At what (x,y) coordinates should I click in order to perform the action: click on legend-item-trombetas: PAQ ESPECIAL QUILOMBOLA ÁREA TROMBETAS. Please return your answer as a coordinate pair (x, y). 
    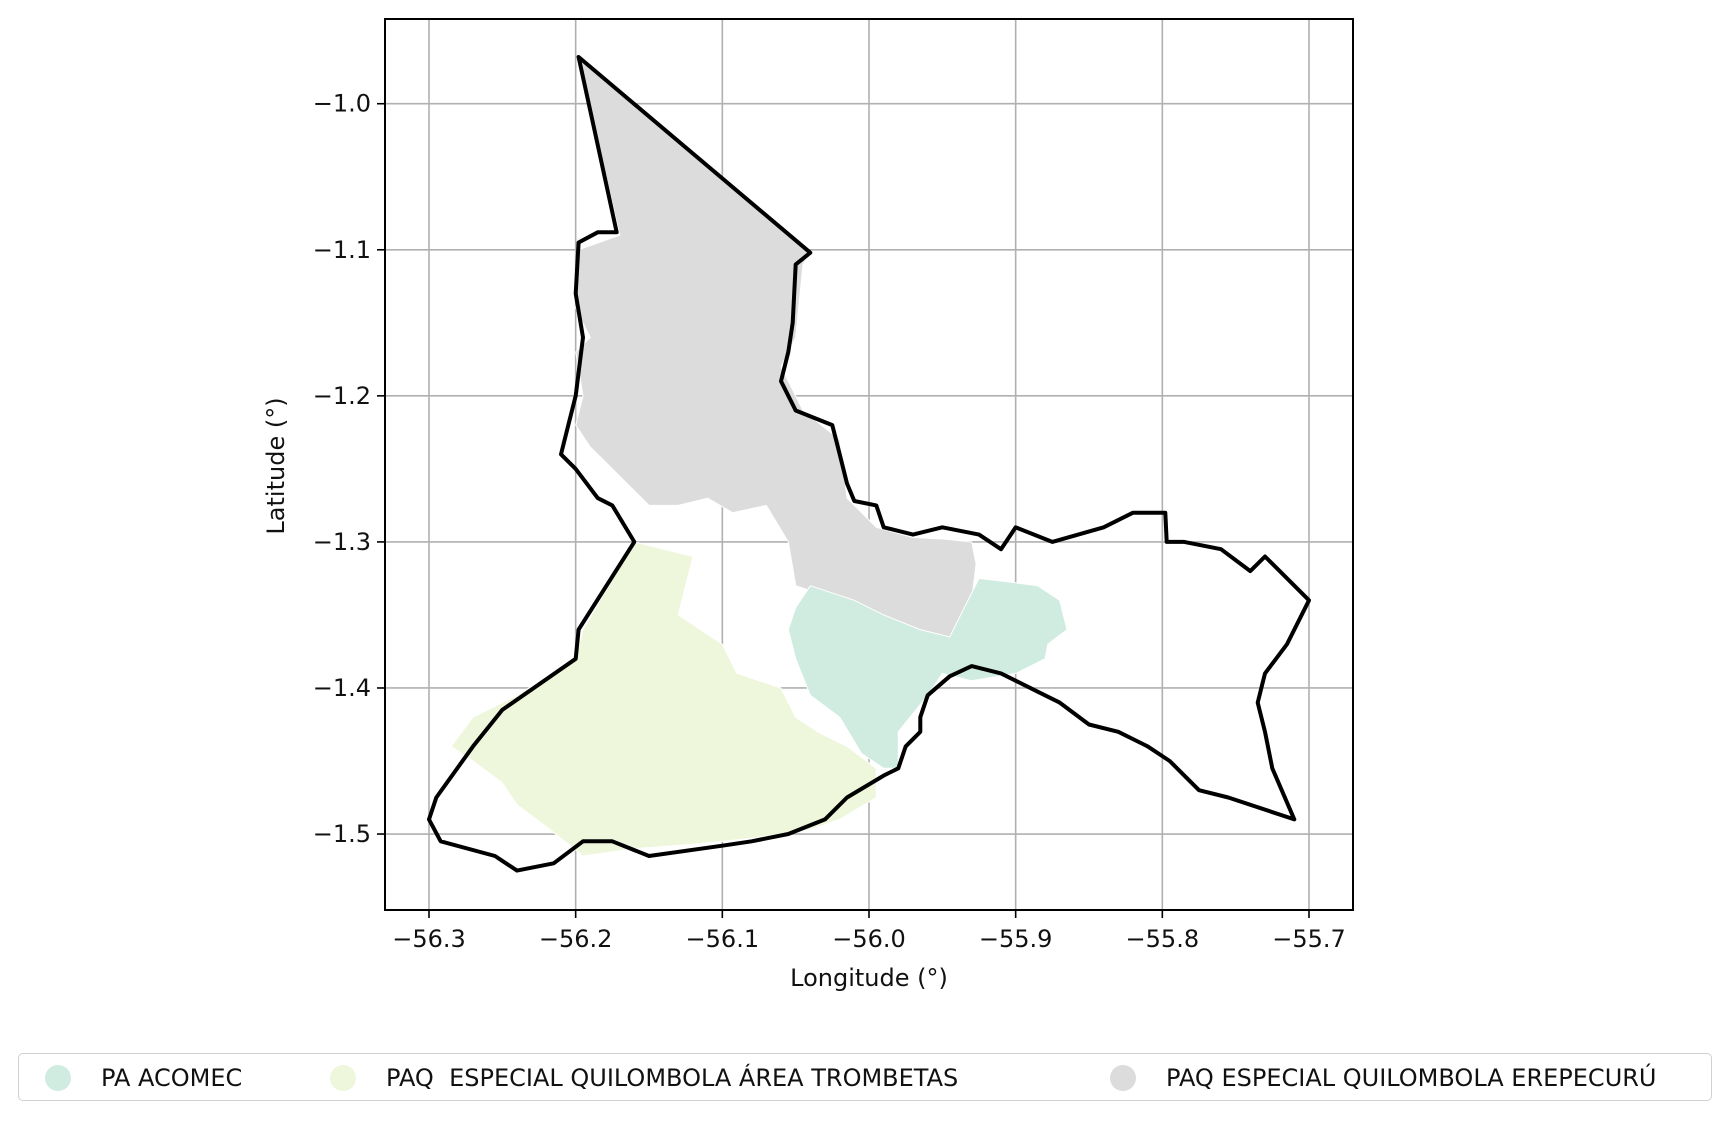
    Looking at the image, I should click on (644, 1078).